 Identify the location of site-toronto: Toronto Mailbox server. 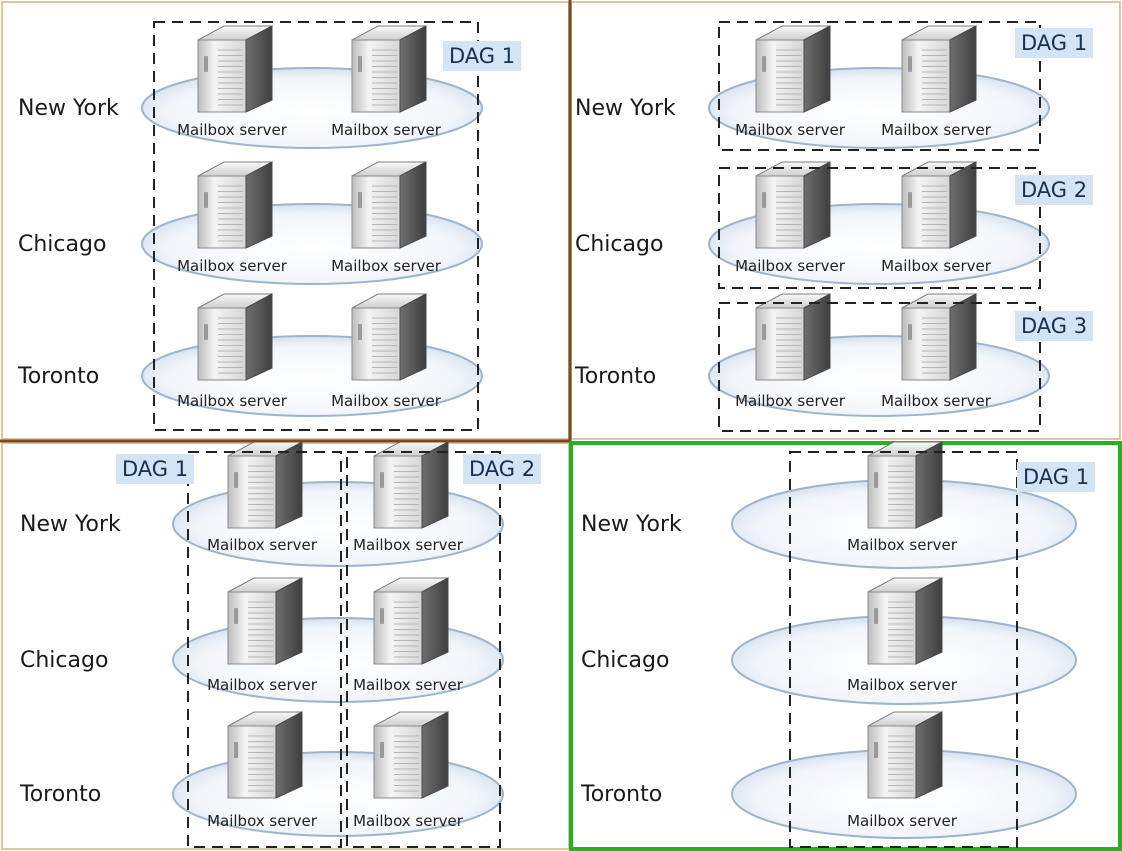
(828, 775).